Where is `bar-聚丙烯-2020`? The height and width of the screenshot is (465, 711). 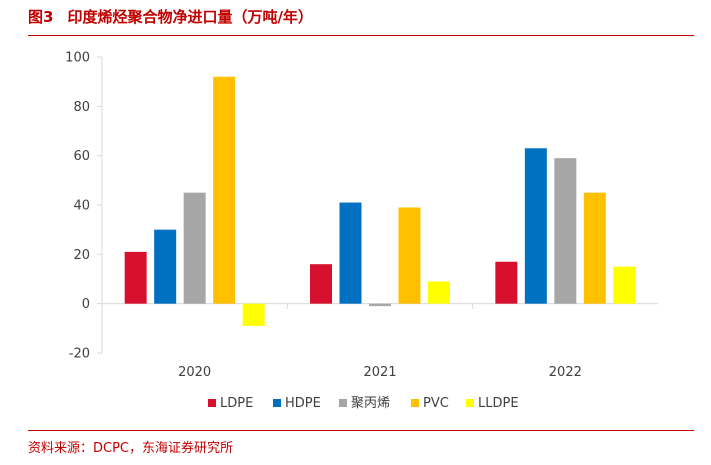 bar-聚丙烯-2020 is located at coordinates (194, 248).